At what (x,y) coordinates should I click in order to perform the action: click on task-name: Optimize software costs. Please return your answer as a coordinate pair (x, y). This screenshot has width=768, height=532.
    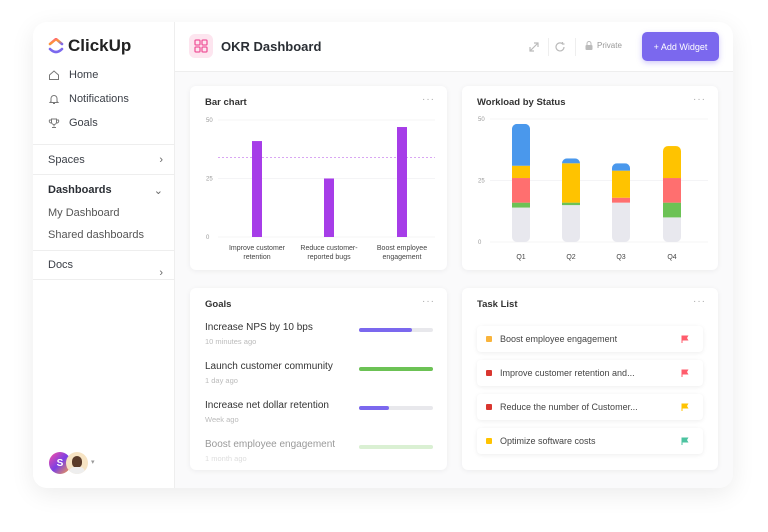
    Looking at the image, I should click on (548, 441).